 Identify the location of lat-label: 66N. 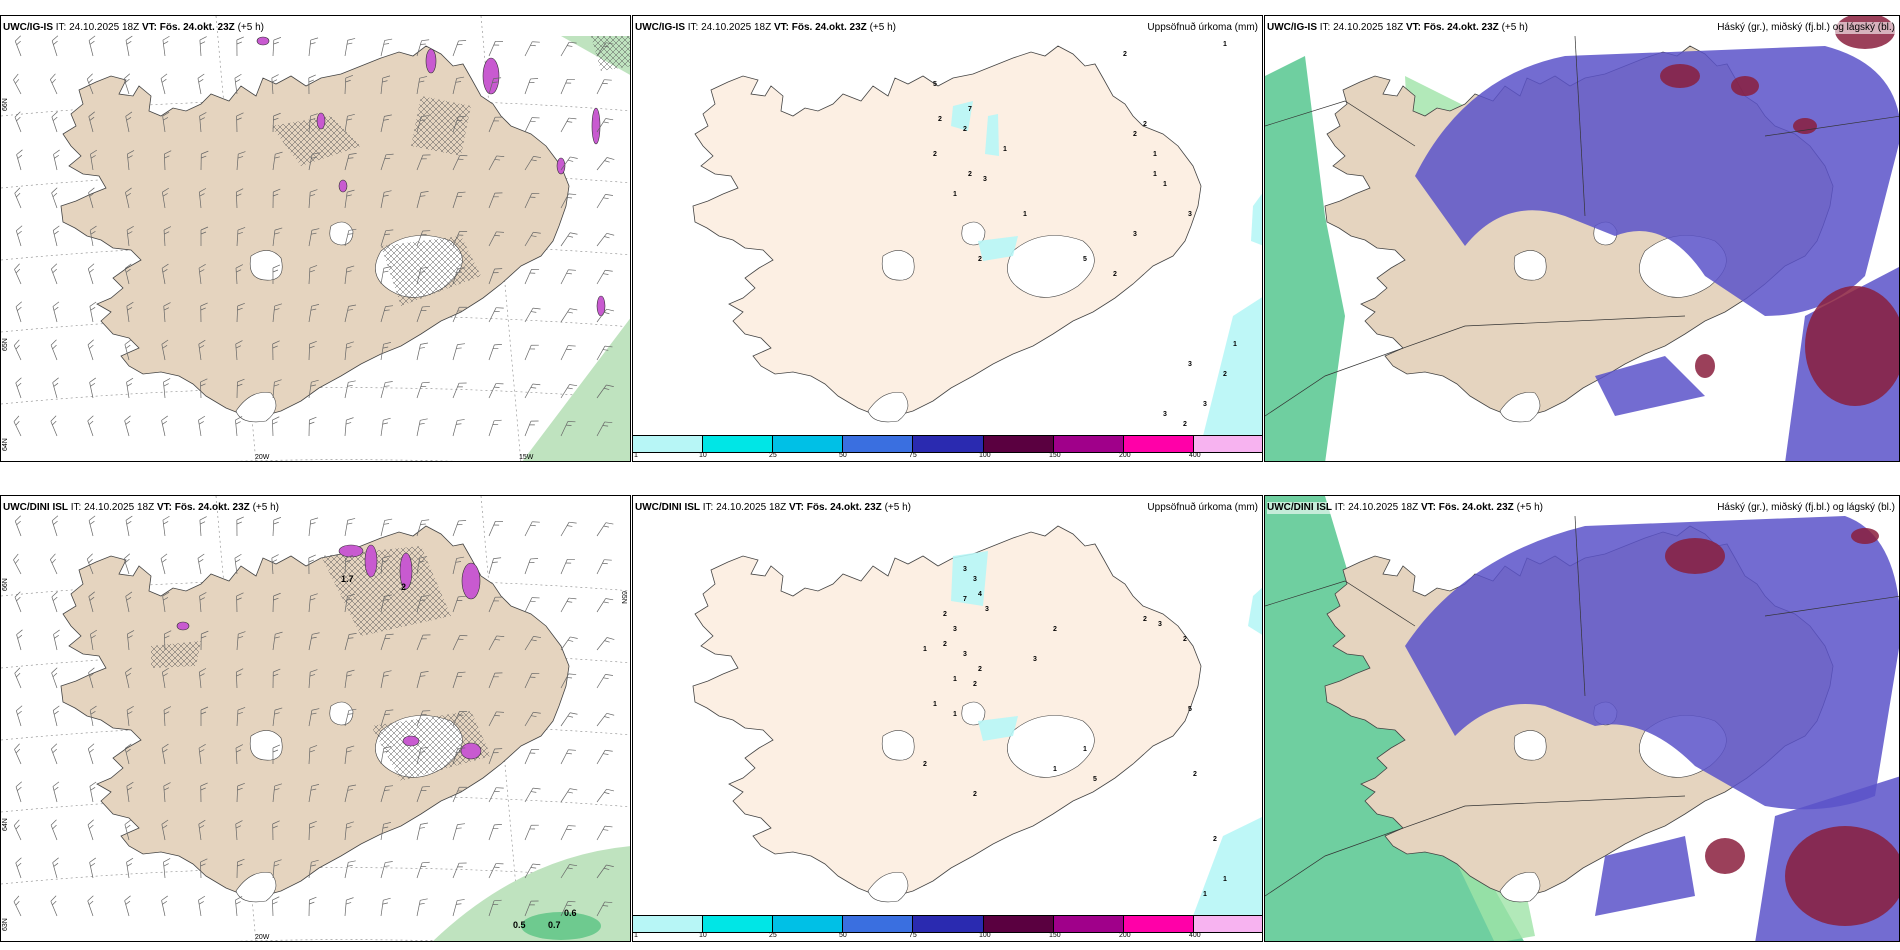
(5, 104).